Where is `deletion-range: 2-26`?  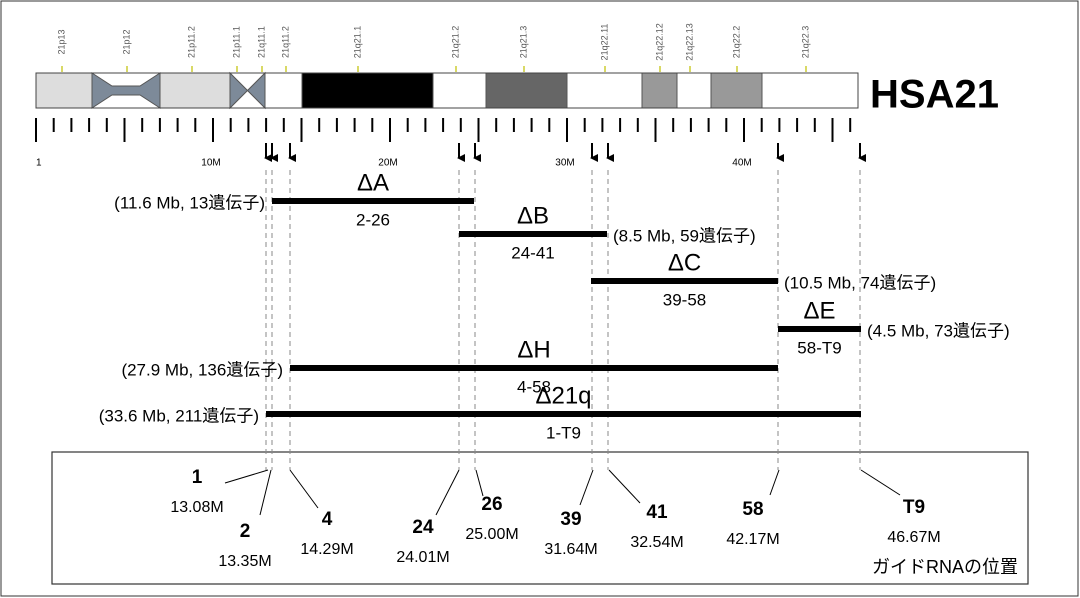
deletion-range: 2-26 is located at coordinates (373, 219).